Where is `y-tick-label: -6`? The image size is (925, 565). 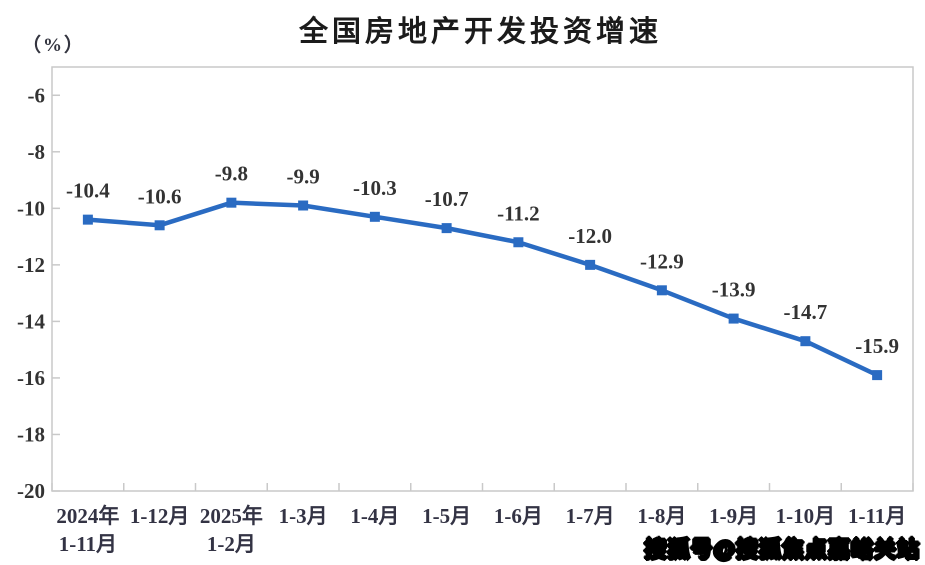
y-tick-label: -6 is located at coordinates (37, 95).